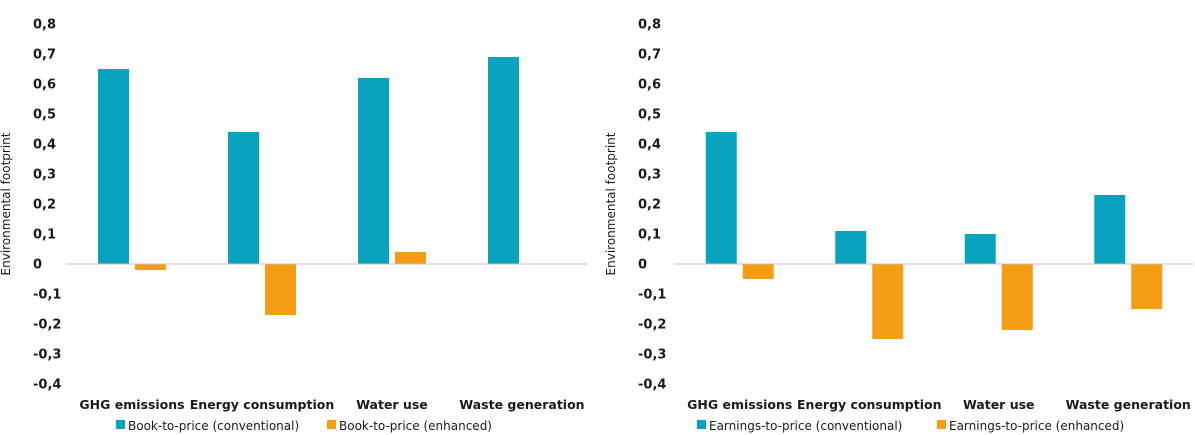 This screenshot has width=1195, height=435. What do you see at coordinates (213, 426) in the screenshot?
I see `legend-label: Book-to-price (conventional)` at bounding box center [213, 426].